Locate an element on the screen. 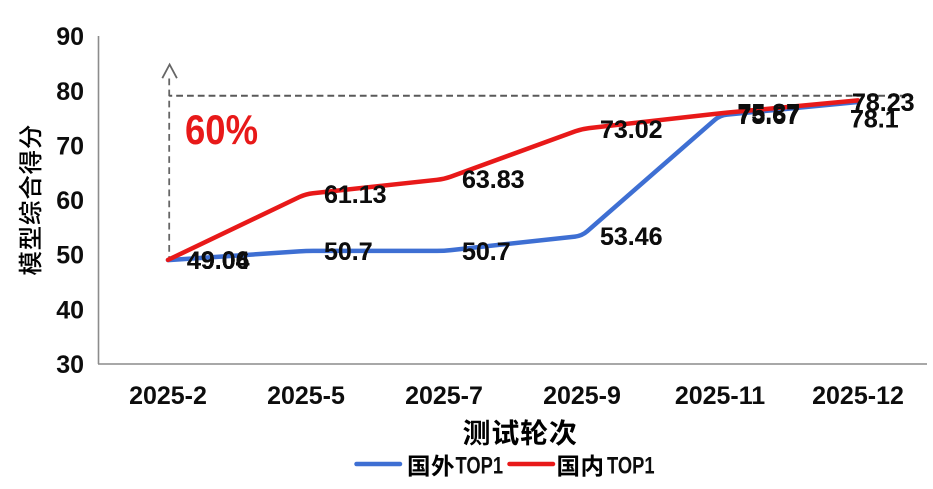 The width and height of the screenshot is (933, 489). svg-text: 49.06 is located at coordinates (218, 261).